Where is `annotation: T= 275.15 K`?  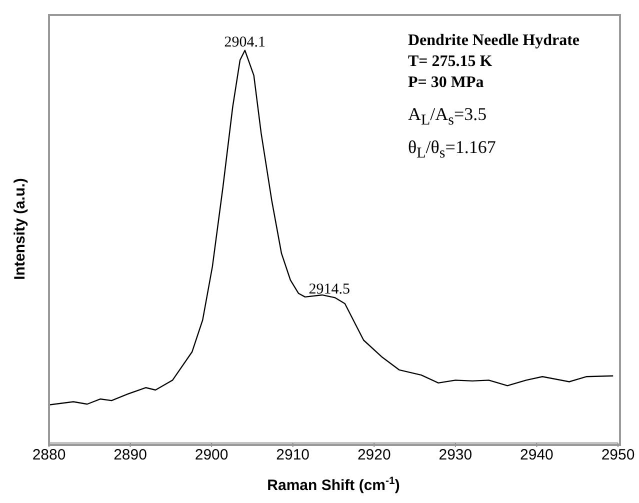
annotation: T= 275.15 K is located at coordinates (451, 62).